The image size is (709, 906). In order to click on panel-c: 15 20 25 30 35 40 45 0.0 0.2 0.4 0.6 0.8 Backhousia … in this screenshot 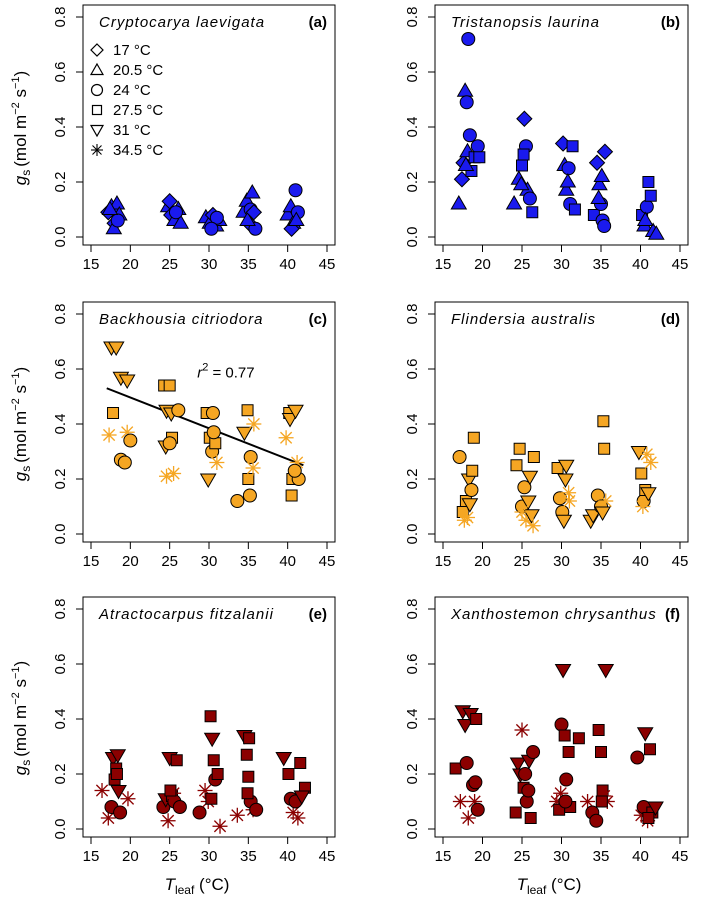, I will do `click(194, 435)`.